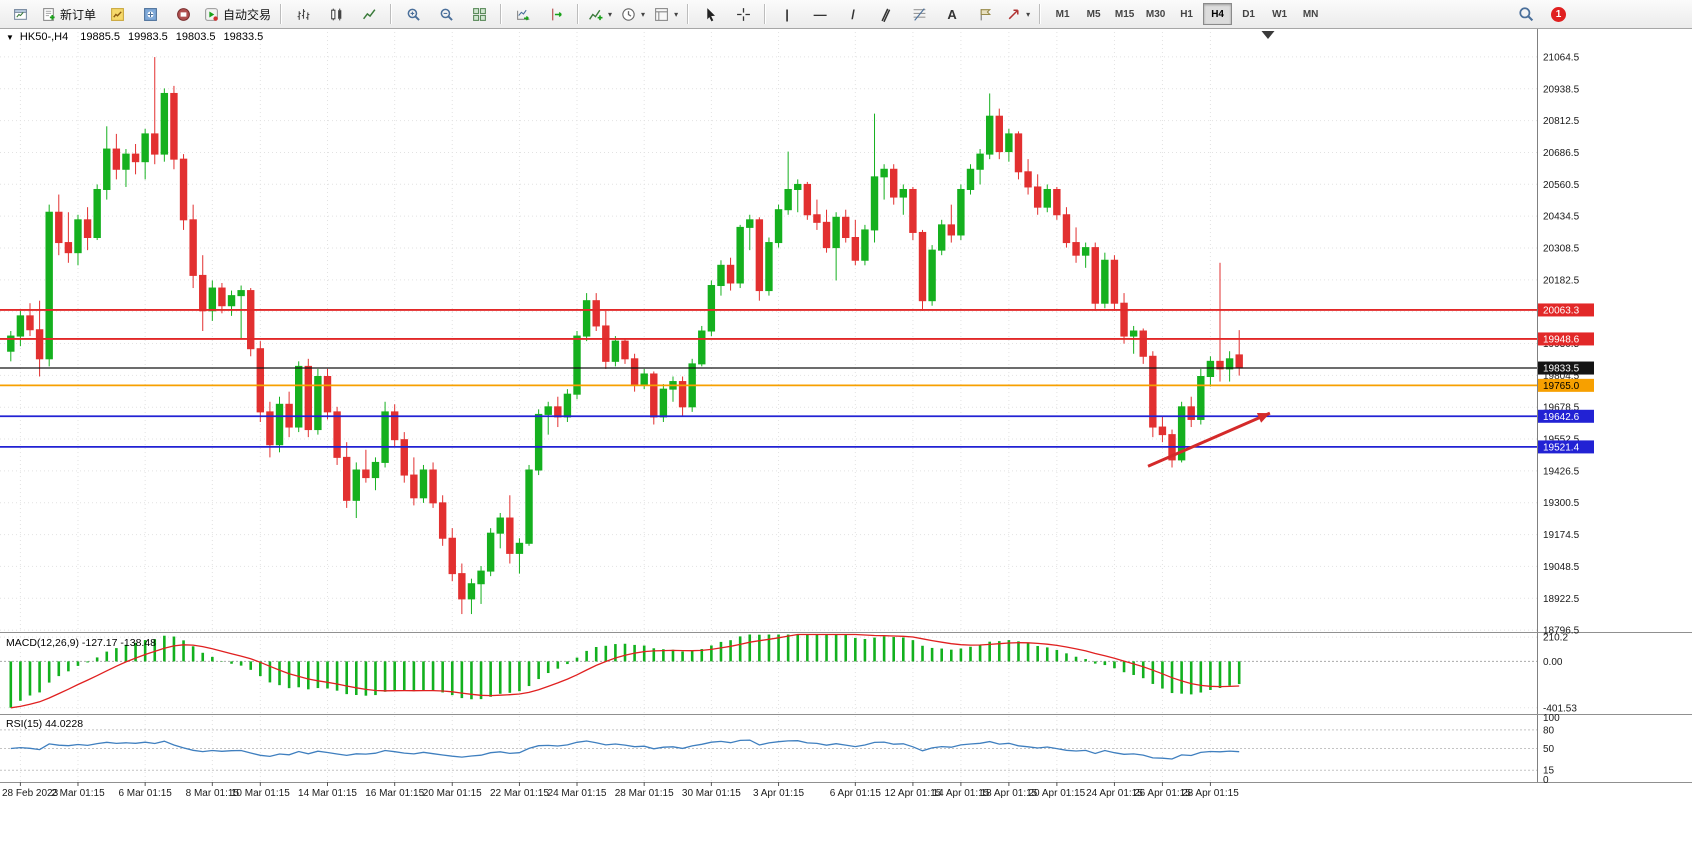 Image resolution: width=1692 pixels, height=859 pixels. What do you see at coordinates (1566, 416) in the screenshot?
I see `price-tag-19642.6` at bounding box center [1566, 416].